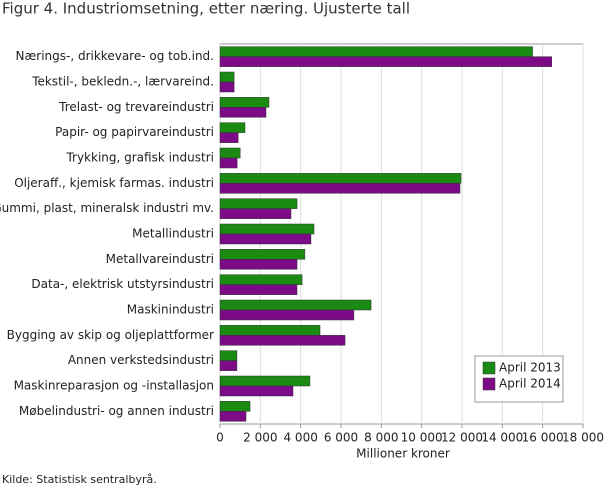 This screenshot has width=610, height=488. I want to click on y-tick-label: Annen verkstedsindustri, so click(141, 360).